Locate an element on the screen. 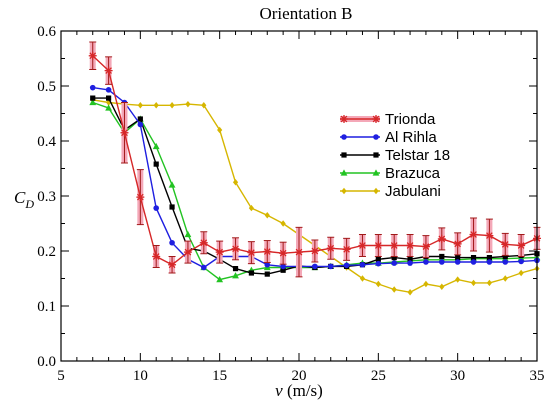  chart-title: Orientation B is located at coordinates (305, 13).